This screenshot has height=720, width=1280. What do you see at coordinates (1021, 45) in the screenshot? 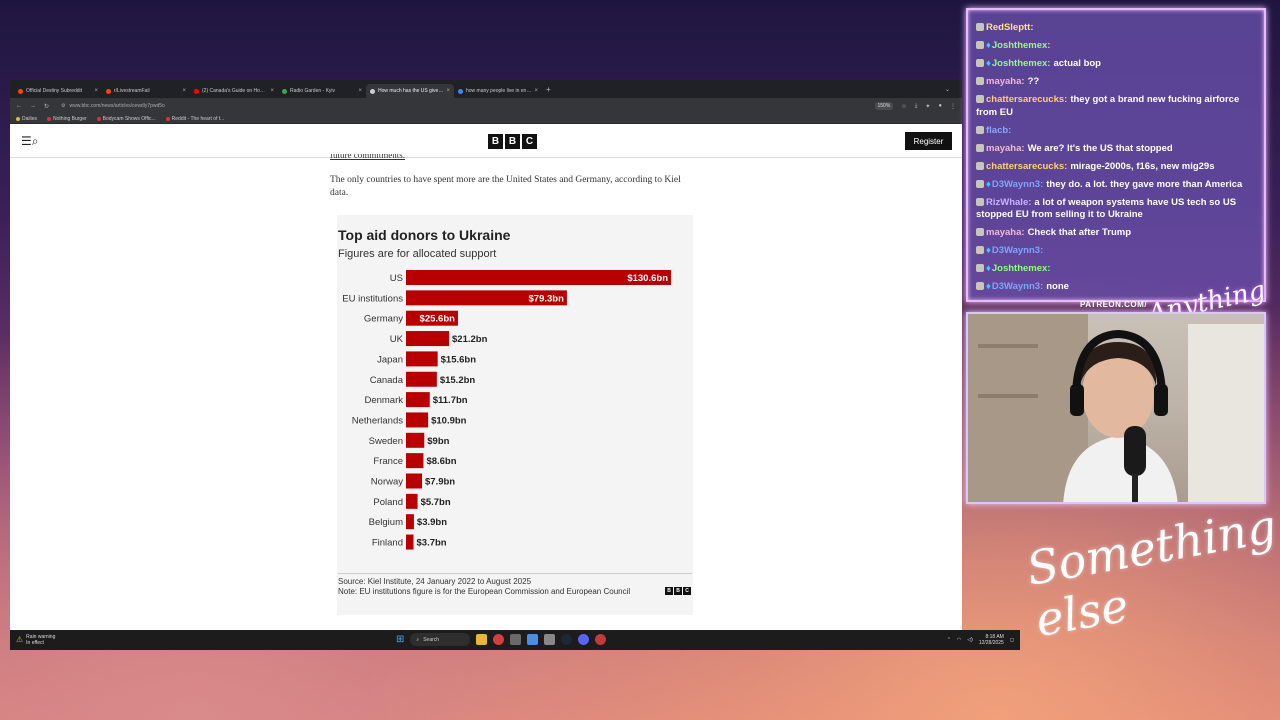
I see `chat-username: Joshthemex:` at bounding box center [1021, 45].